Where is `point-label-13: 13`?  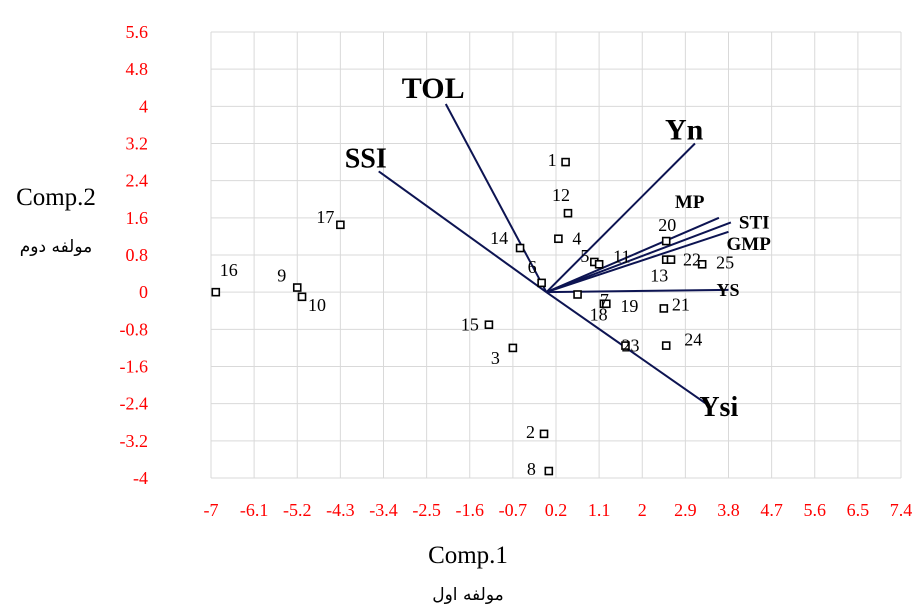
point-label-13: 13 is located at coordinates (659, 276).